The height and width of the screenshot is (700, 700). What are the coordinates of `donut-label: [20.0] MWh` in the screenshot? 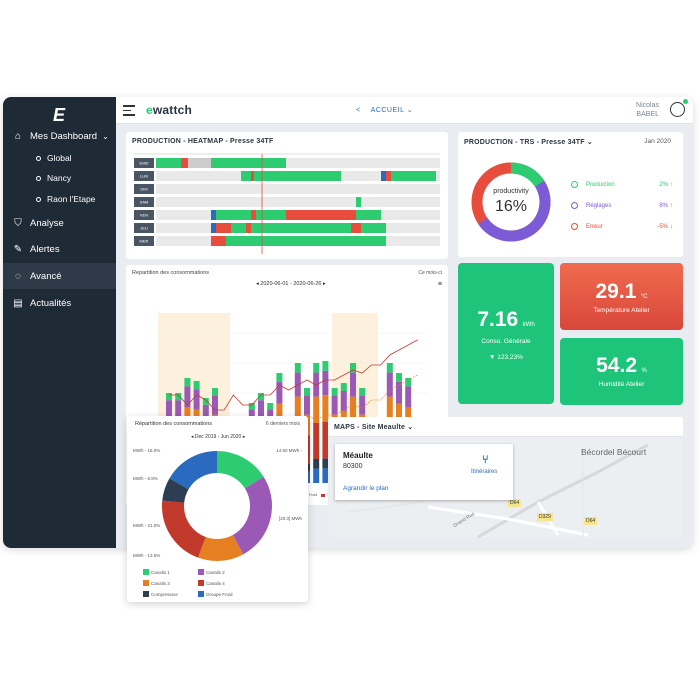 It's located at (290, 518).